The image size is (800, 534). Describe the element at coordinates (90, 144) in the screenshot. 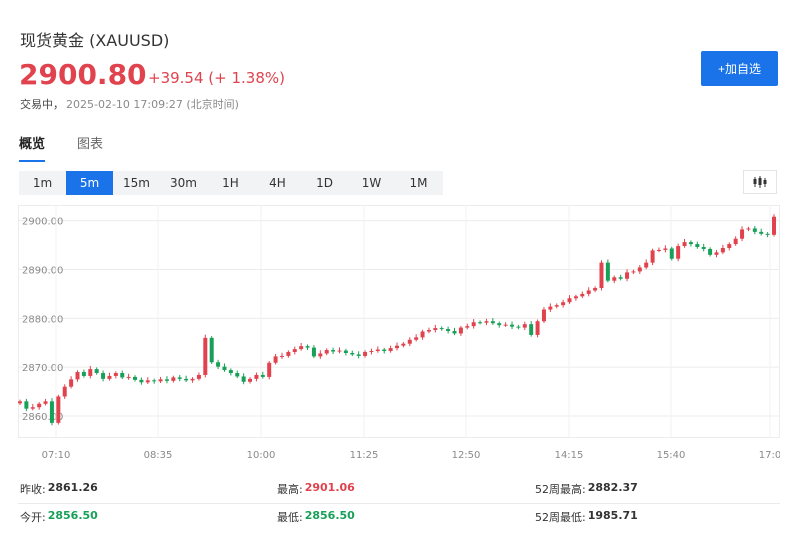

I see `tab-chart: 图表` at that location.